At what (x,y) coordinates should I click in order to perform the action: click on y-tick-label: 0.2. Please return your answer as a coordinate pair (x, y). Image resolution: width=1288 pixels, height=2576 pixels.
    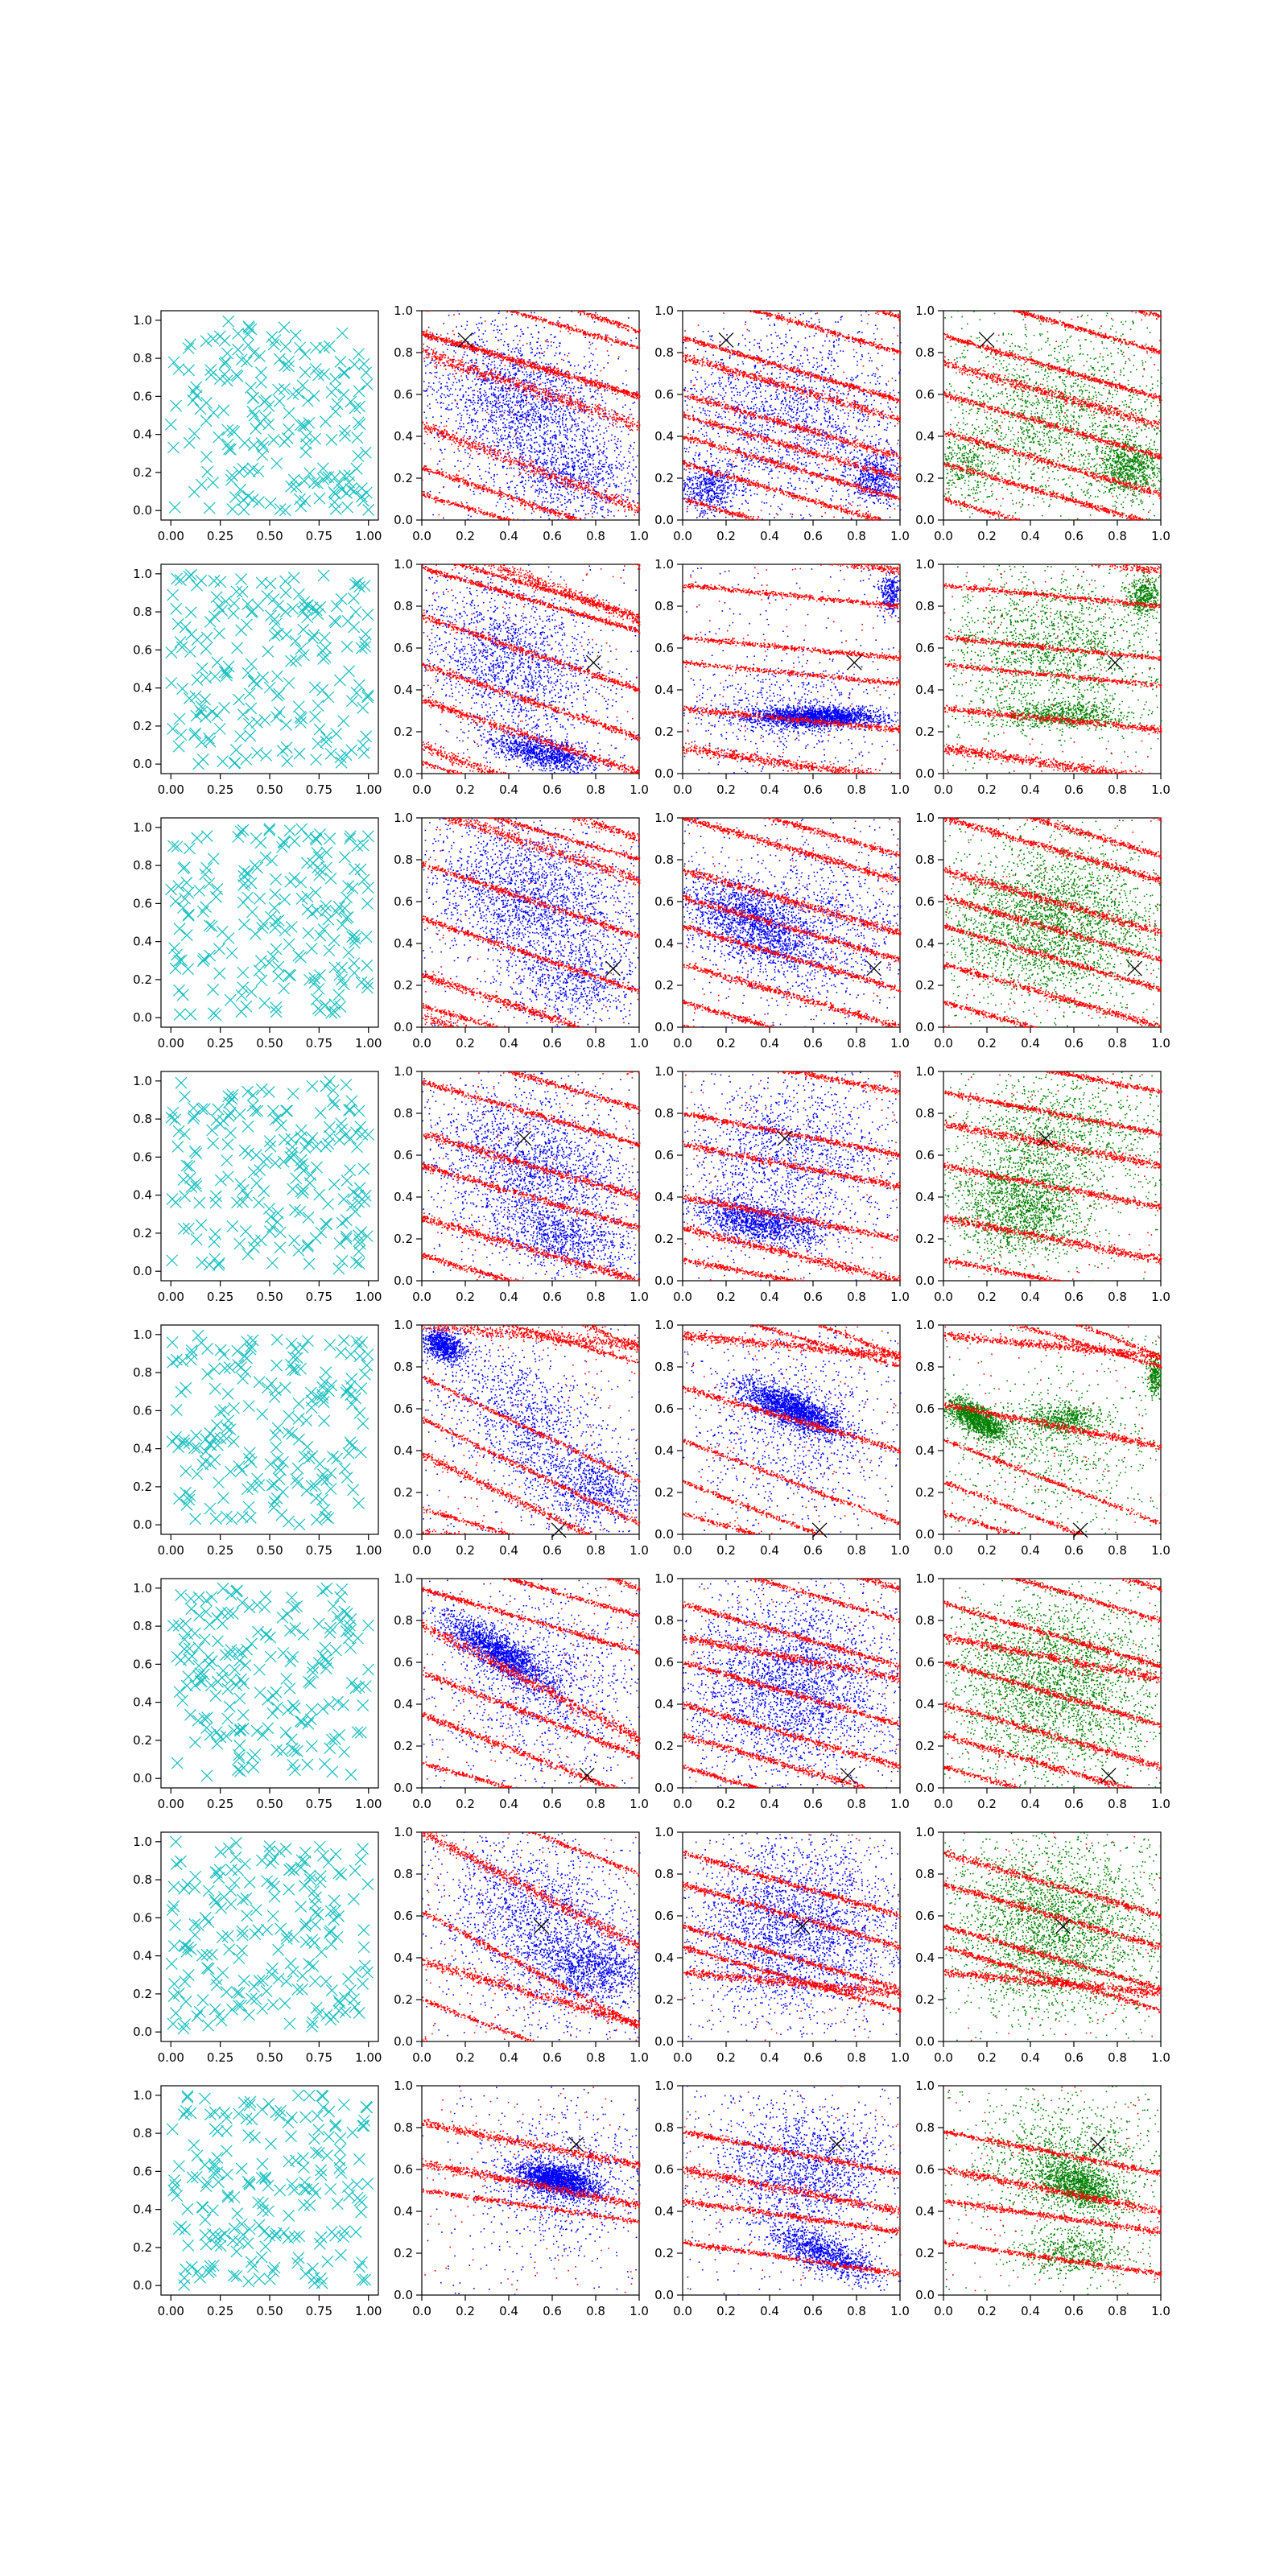
    Looking at the image, I should click on (925, 985).